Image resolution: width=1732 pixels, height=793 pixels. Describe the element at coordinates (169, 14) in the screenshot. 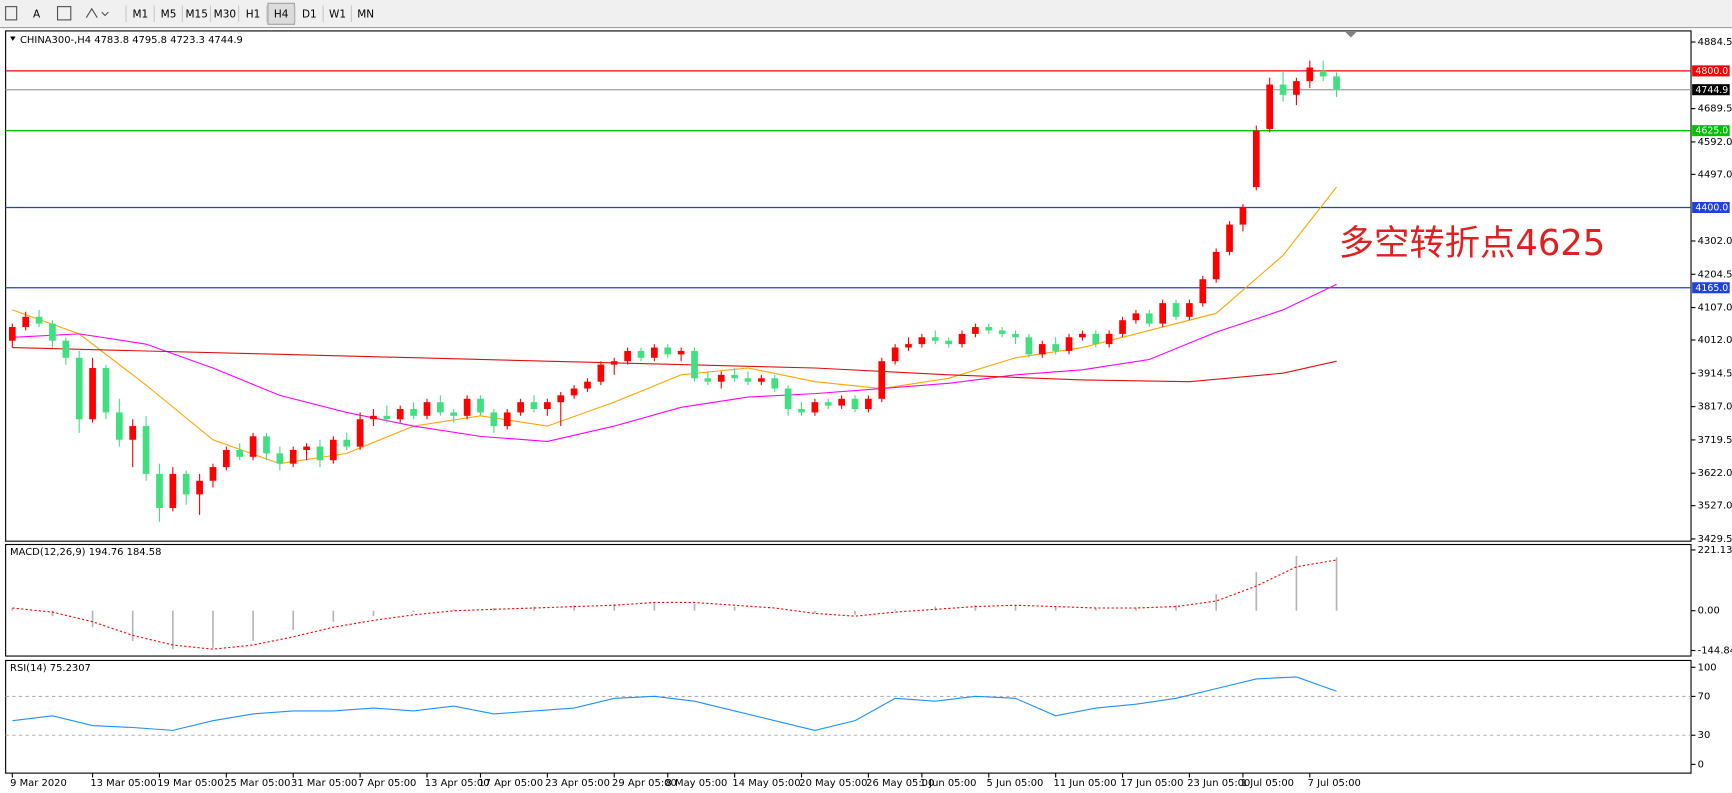

I see `period-button: M5` at that location.